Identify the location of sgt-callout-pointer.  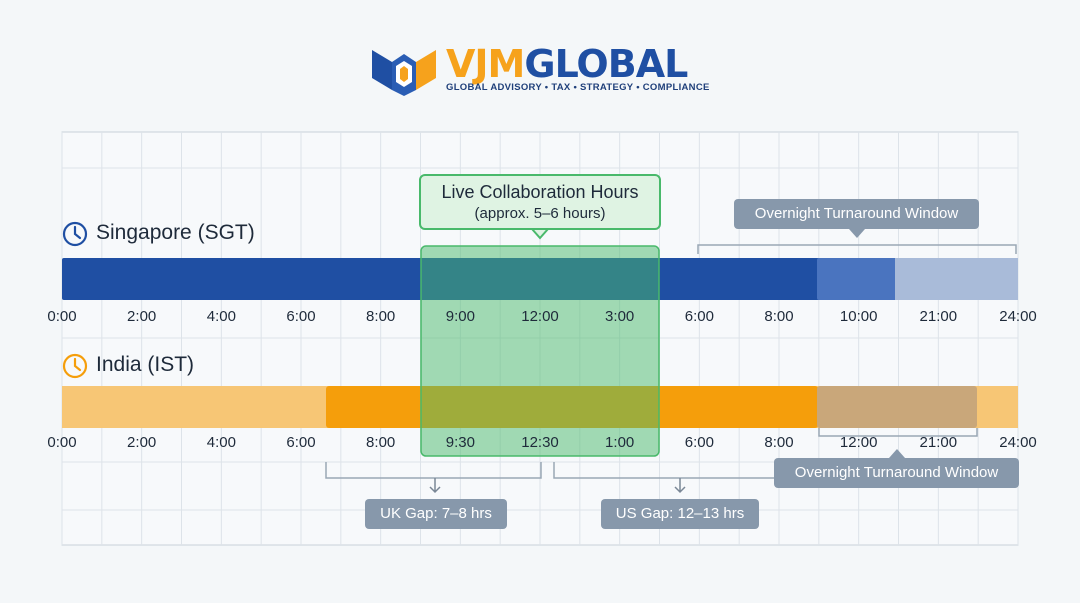
(857, 233).